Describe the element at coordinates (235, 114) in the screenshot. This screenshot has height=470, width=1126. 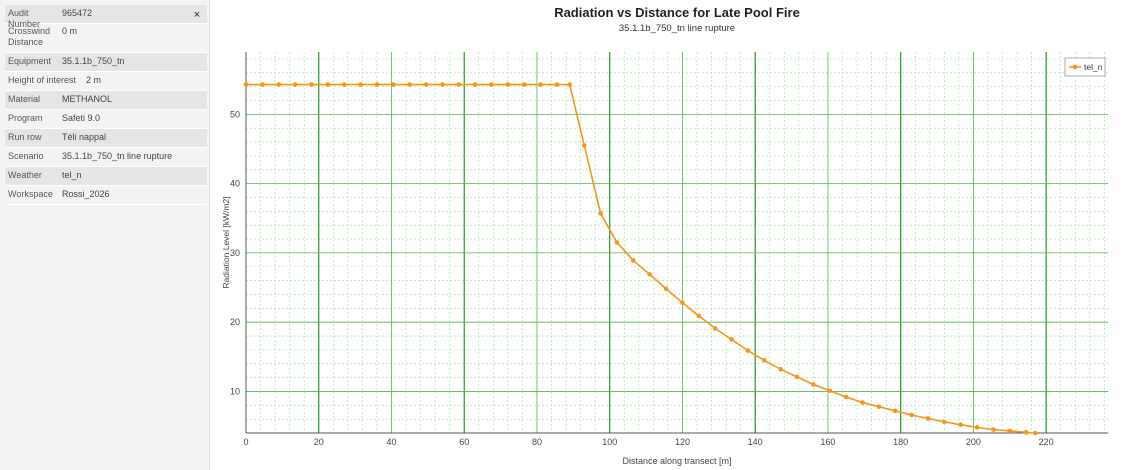
I see `y-tick-label: 50` at that location.